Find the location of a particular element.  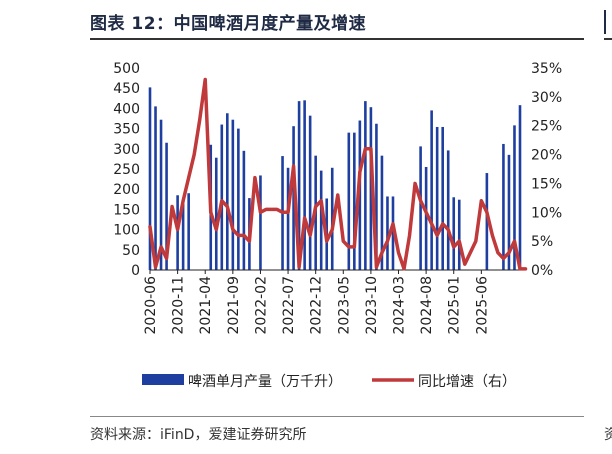

x-tick-label: 2023-05 is located at coordinates (344, 305).